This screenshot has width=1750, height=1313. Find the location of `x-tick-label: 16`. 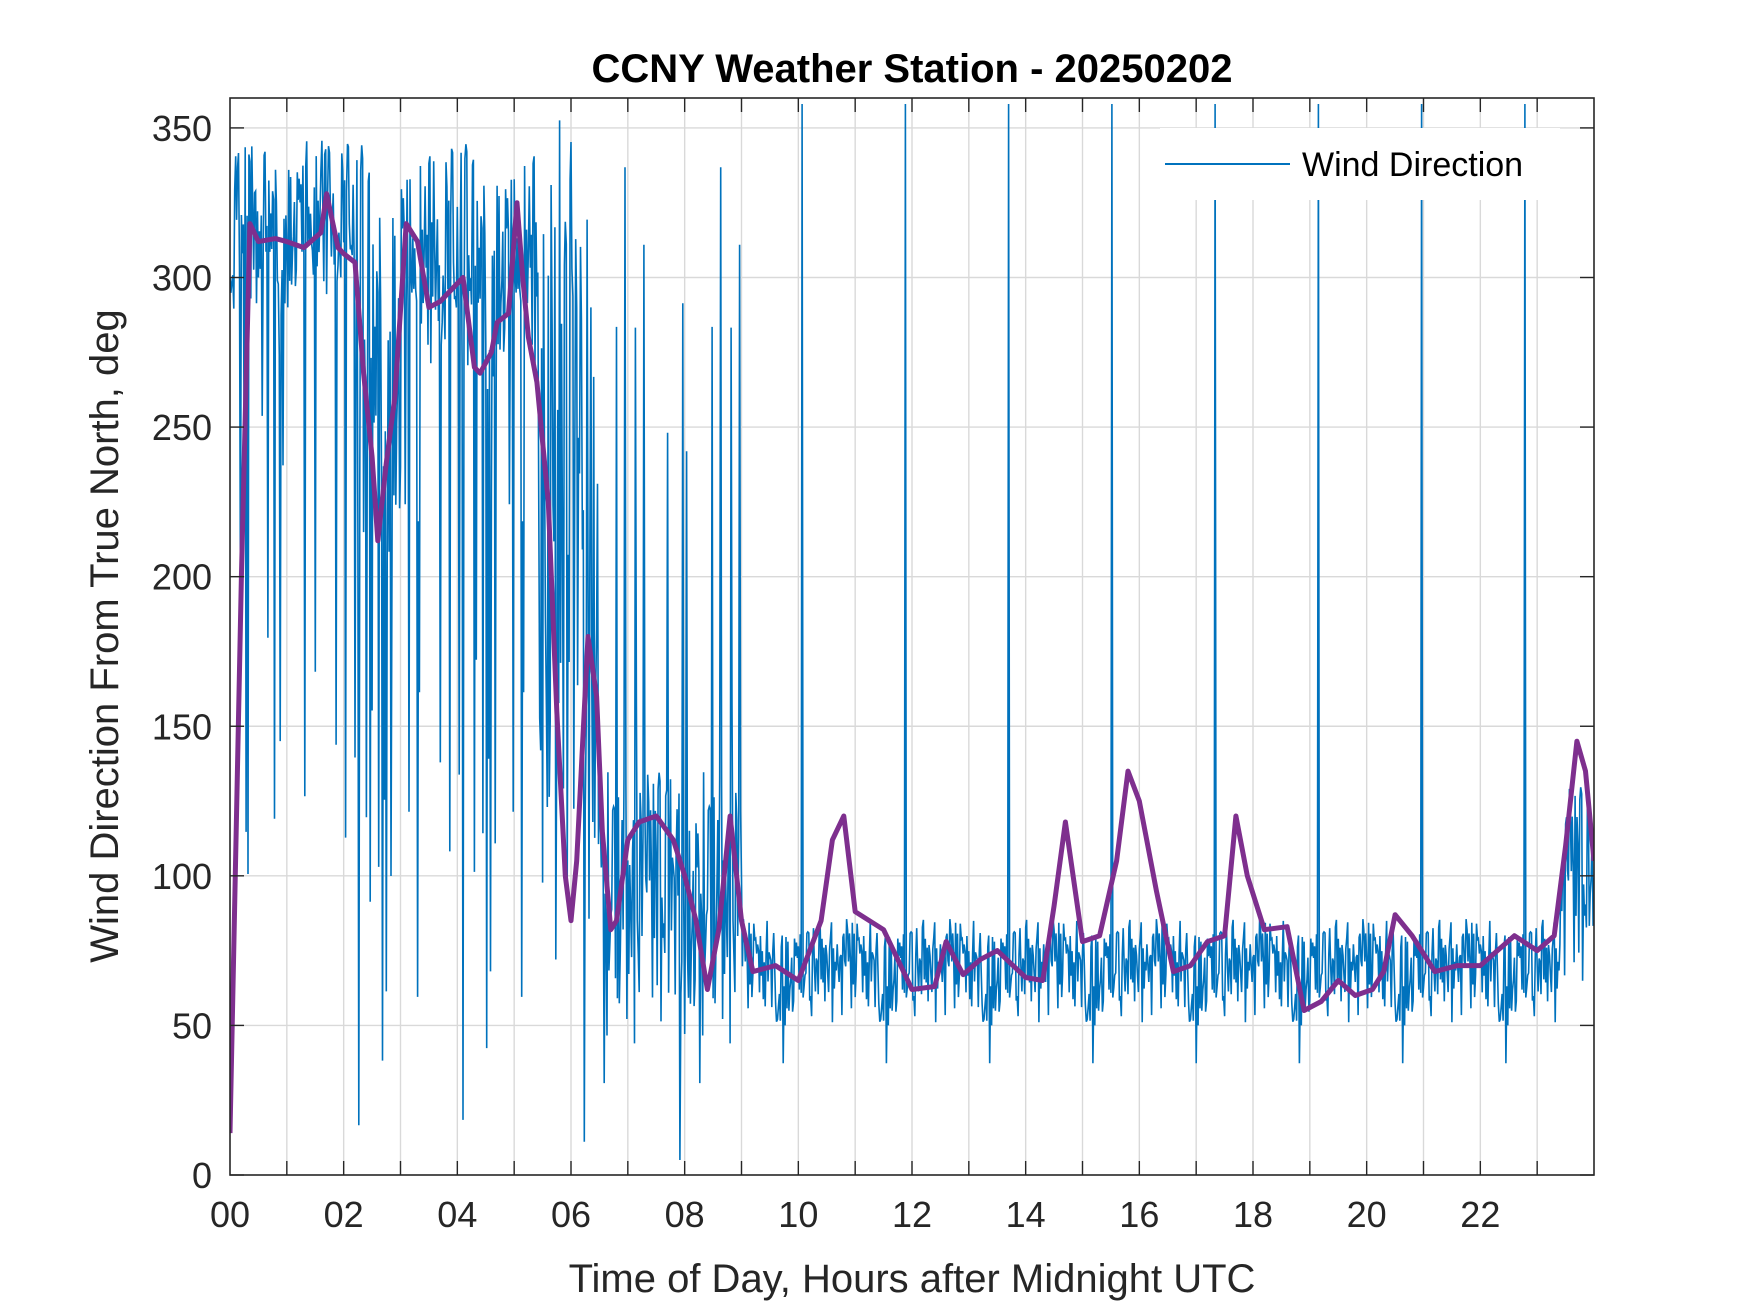

x-tick-label: 16 is located at coordinates (1139, 1214).